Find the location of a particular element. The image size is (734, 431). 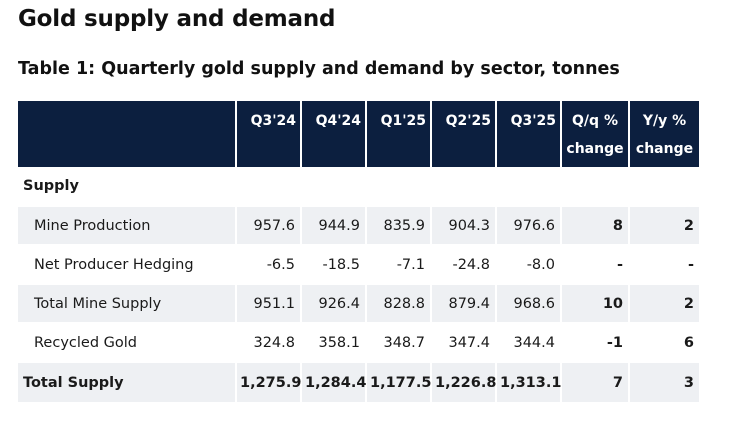

header-yy-line1: Y/y % is located at coordinates (664, 121).